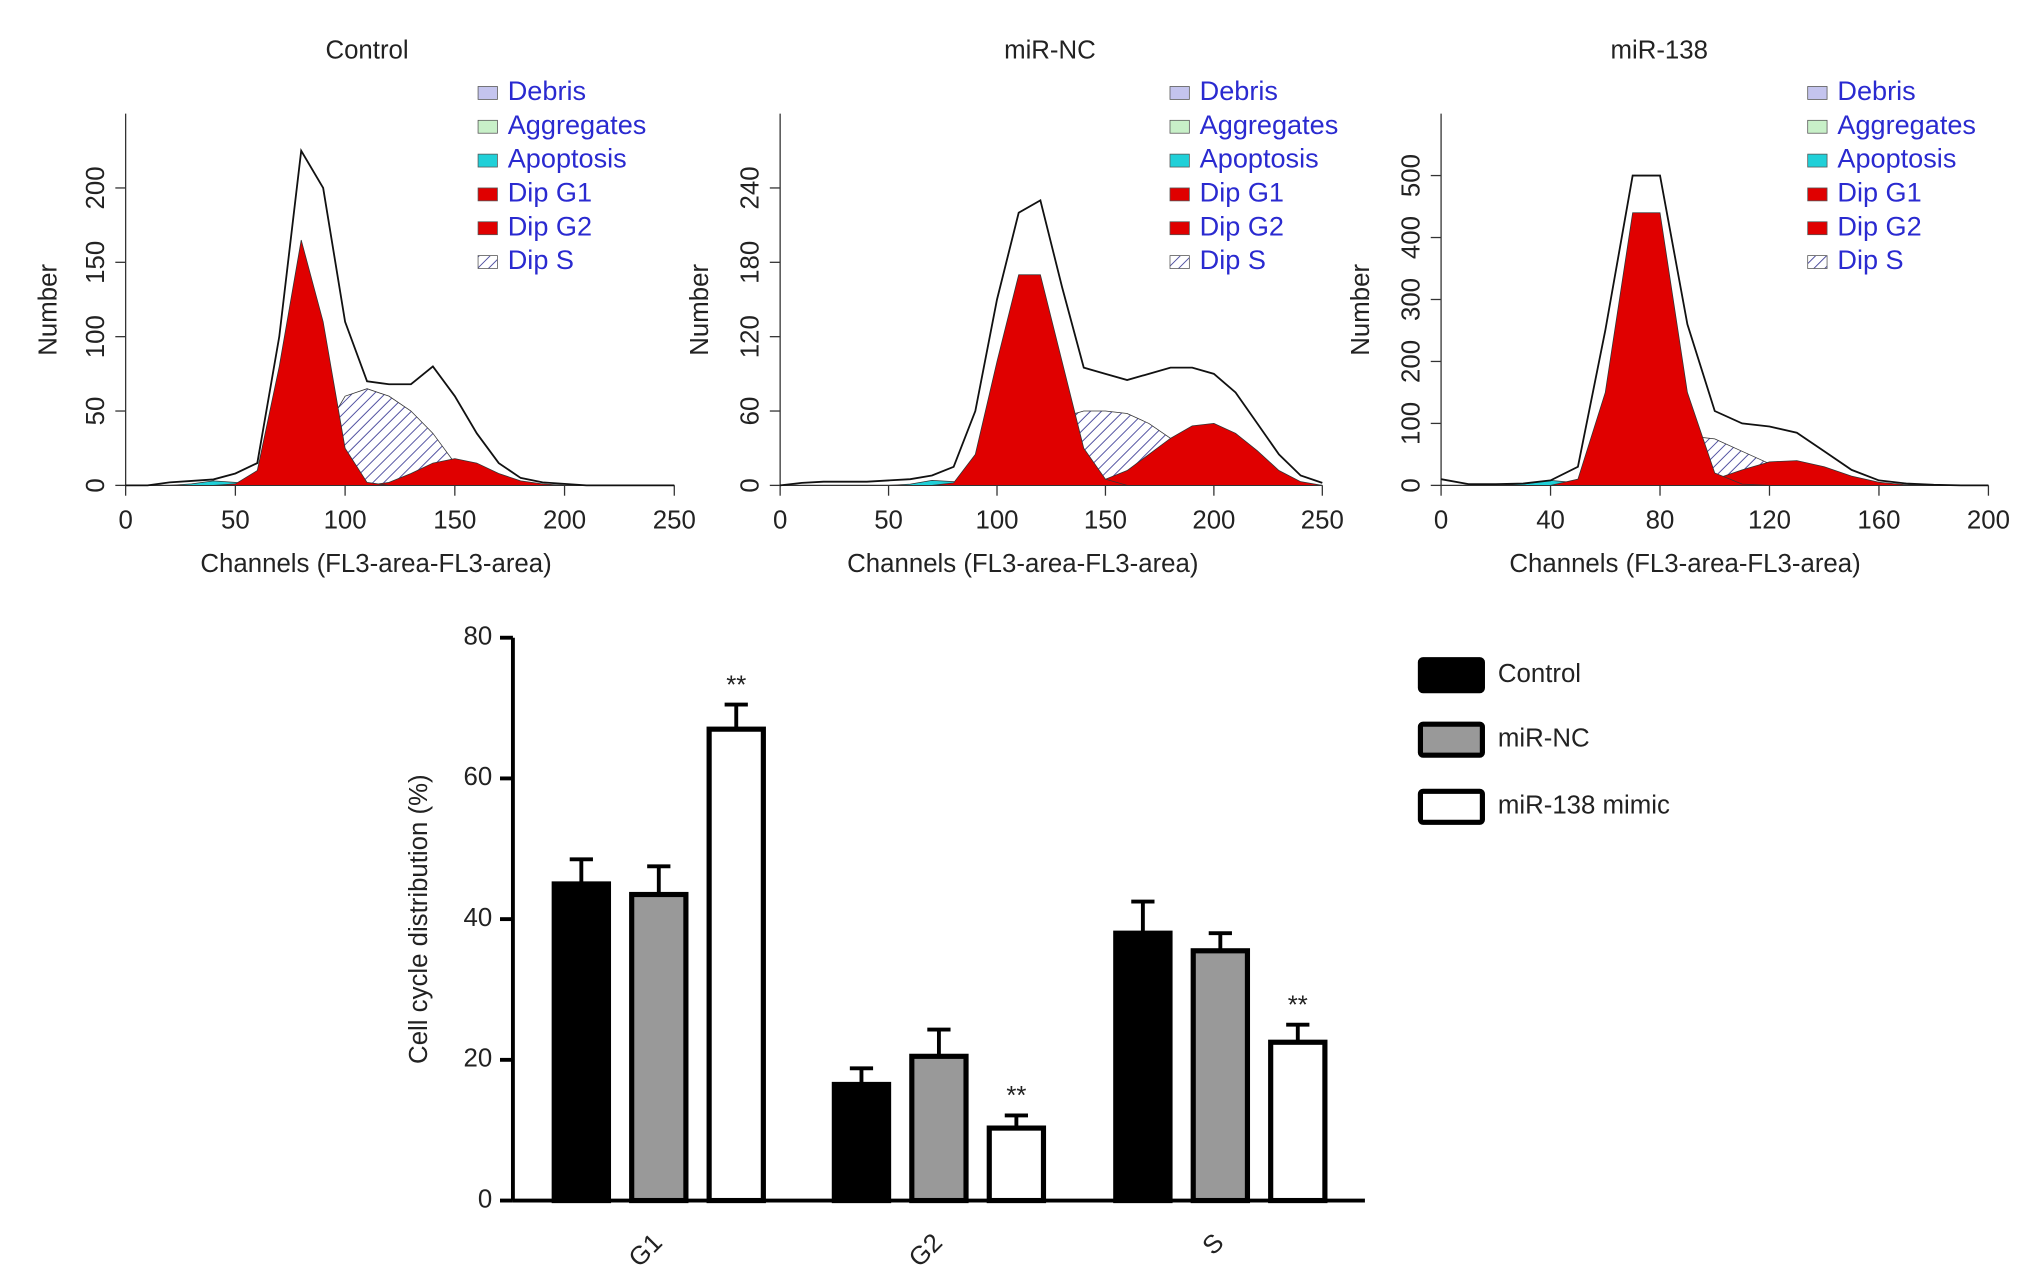 This screenshot has height=1278, width=2025. Describe the element at coordinates (1411, 237) in the screenshot. I see `y-tick-label: 400` at that location.